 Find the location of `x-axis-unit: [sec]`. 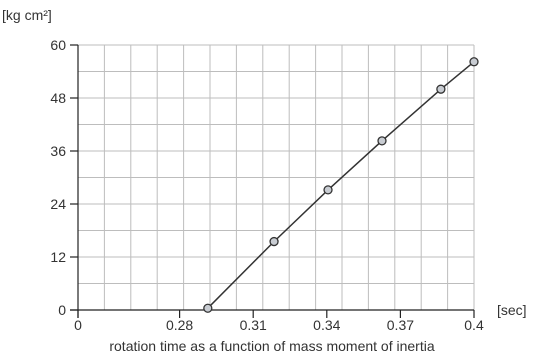

x-axis-unit: [sec] is located at coordinates (512, 310).